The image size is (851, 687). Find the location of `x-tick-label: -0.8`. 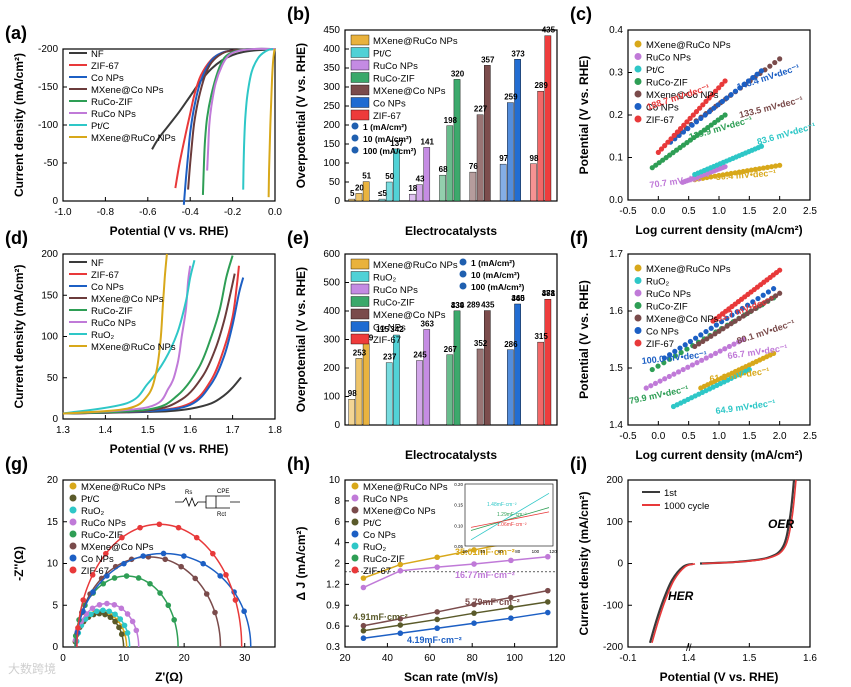

x-tick-label: -0.8 is located at coordinates (106, 212).